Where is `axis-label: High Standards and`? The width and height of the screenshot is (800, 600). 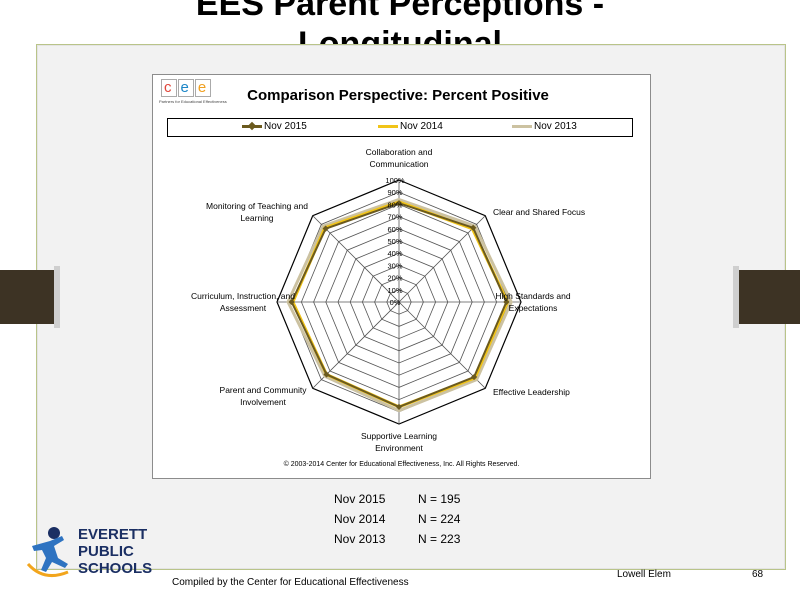
axis-label: High Standards and is located at coordinates (532, 296).